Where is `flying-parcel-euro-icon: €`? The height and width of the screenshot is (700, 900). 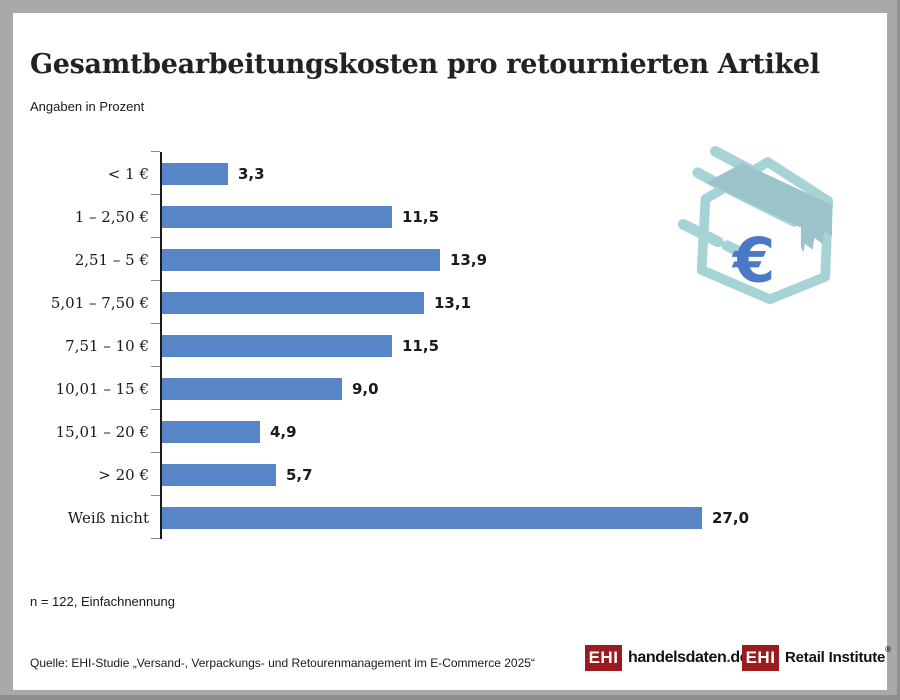
flying-parcel-euro-icon: € is located at coordinates (760, 217).